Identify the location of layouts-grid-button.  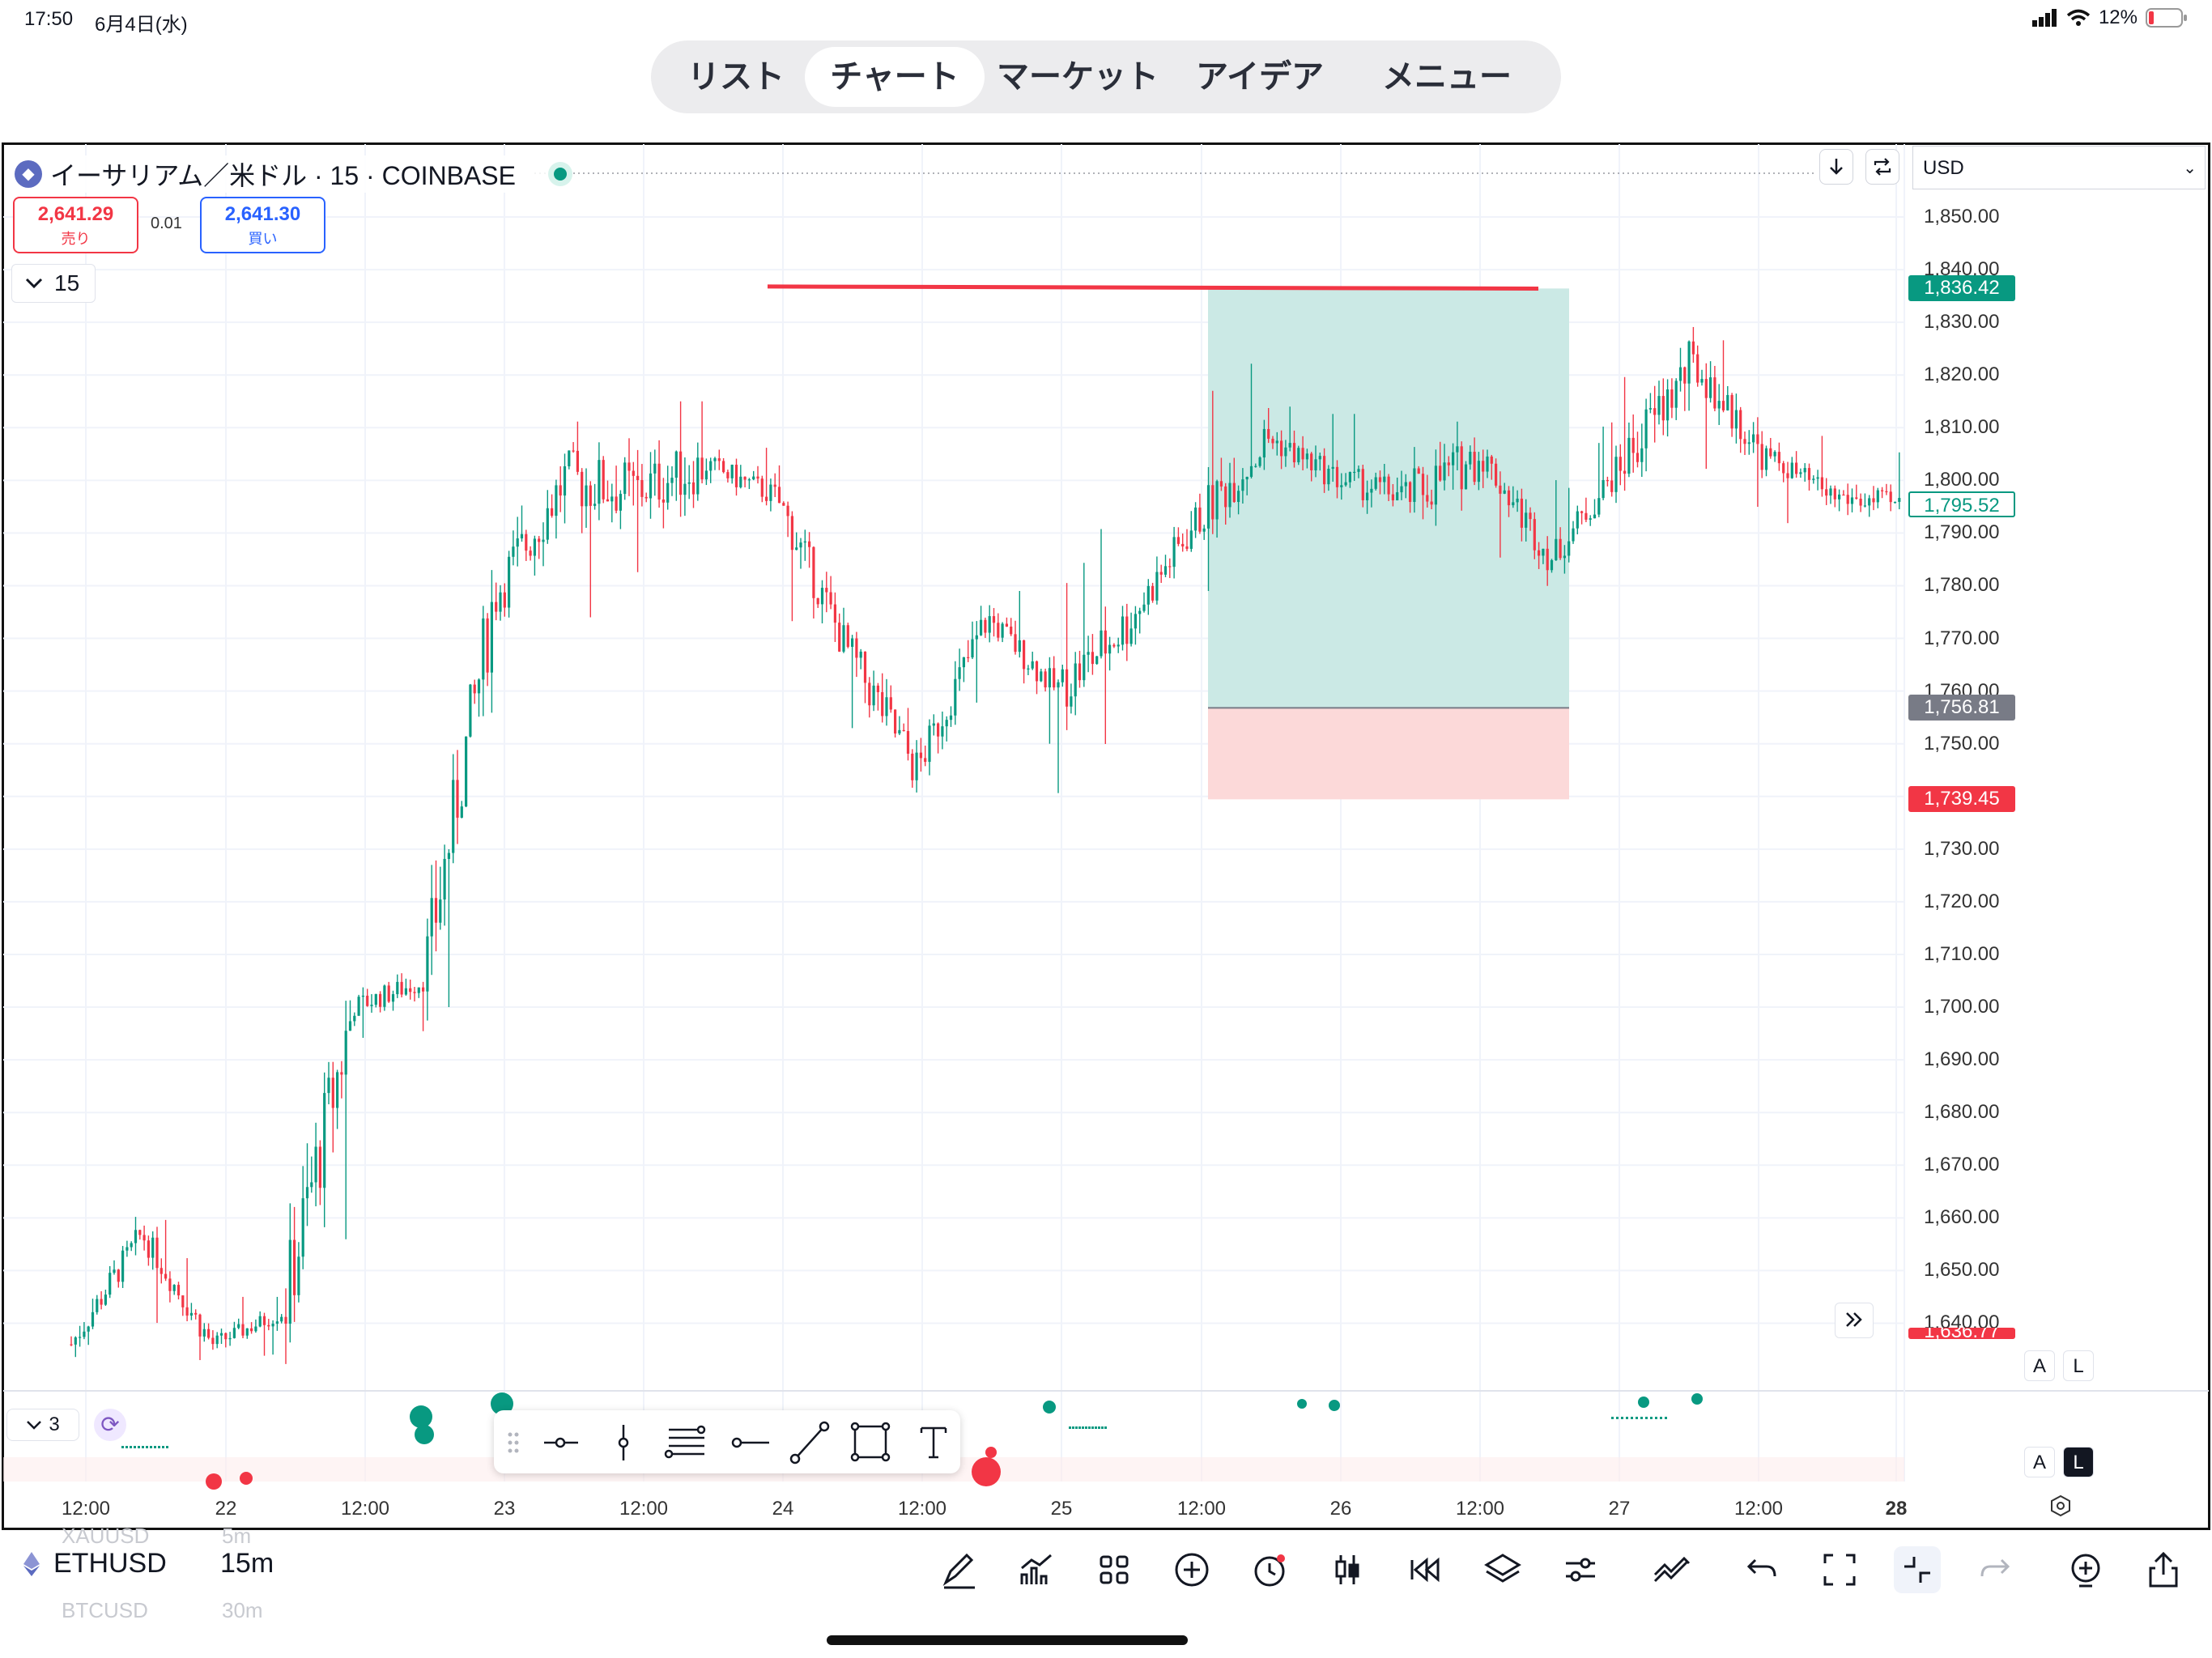
(1114, 1569).